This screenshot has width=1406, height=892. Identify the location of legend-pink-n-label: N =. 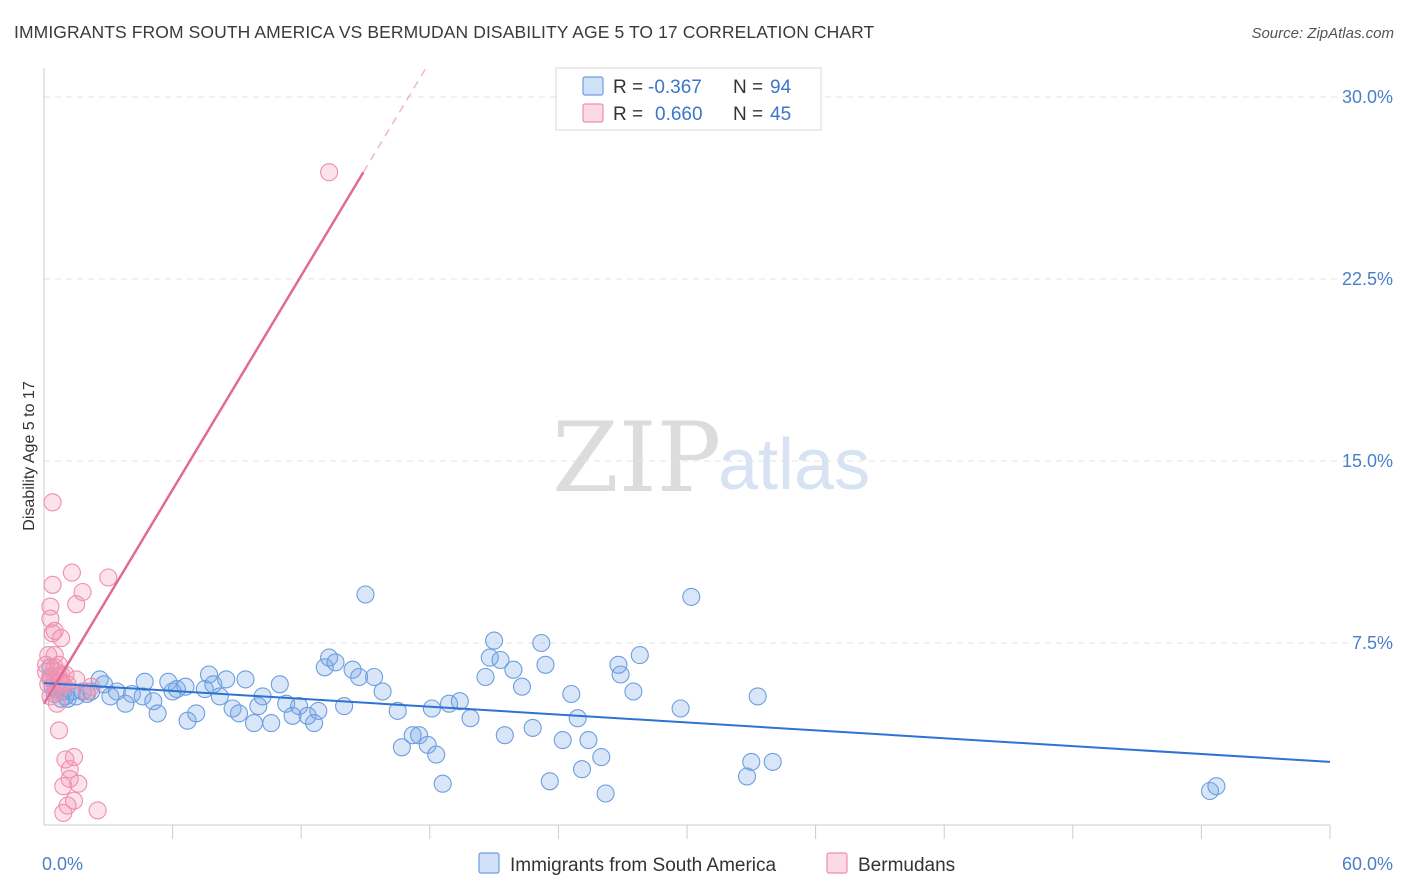
(748, 114).